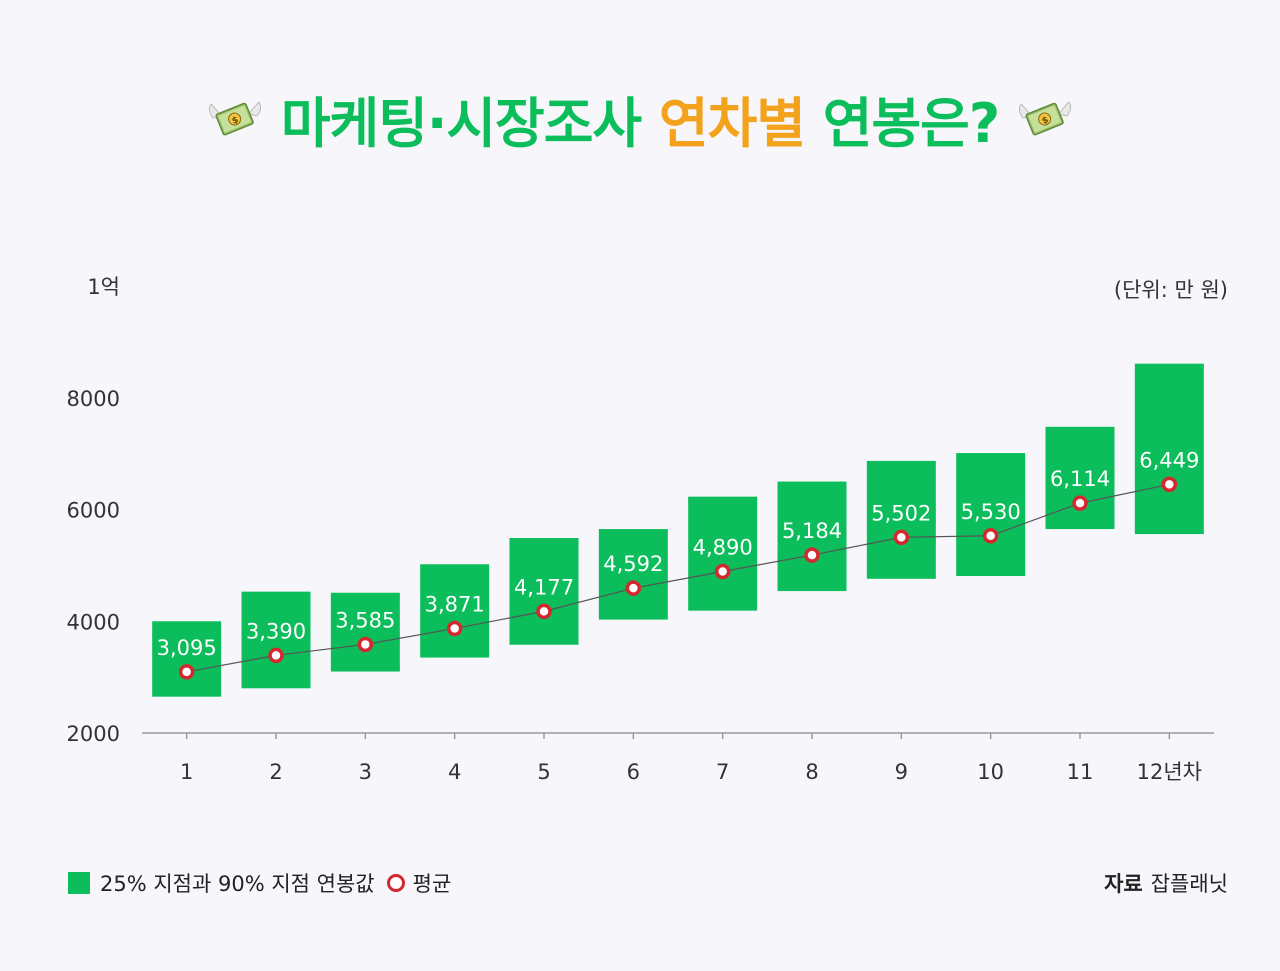  I want to click on y-tick-label: 1억, so click(103, 287).